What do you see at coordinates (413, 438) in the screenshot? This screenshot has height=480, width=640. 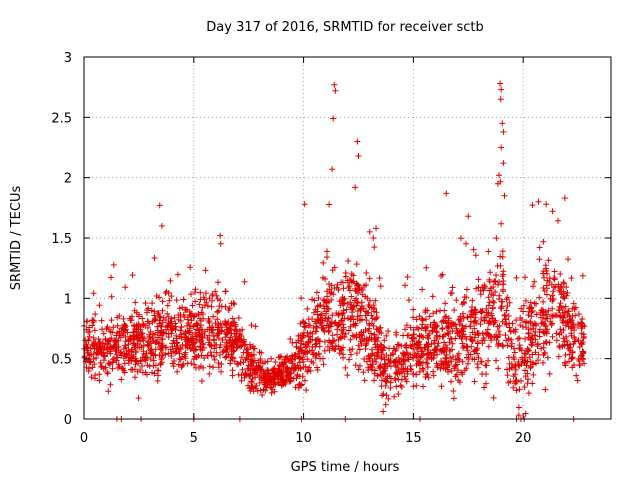 I see `x-tick-label: 15` at bounding box center [413, 438].